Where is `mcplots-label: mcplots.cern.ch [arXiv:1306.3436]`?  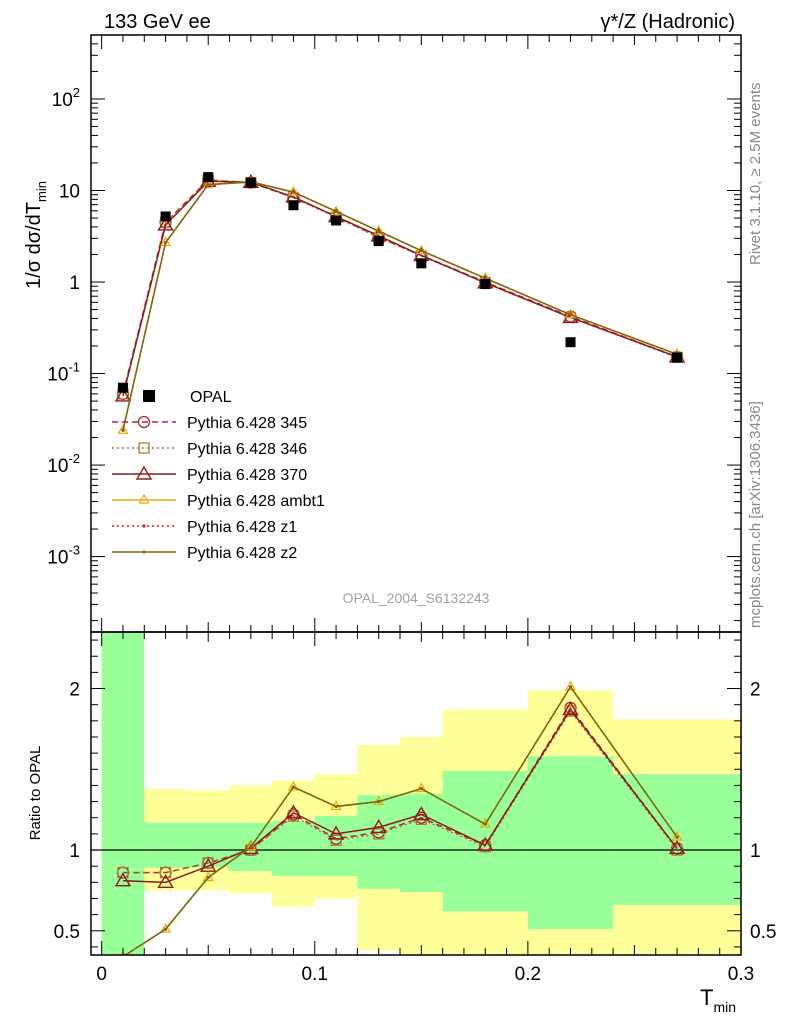
mcplots-label: mcplots.cern.ch [arXiv:1306.3436] is located at coordinates (755, 514).